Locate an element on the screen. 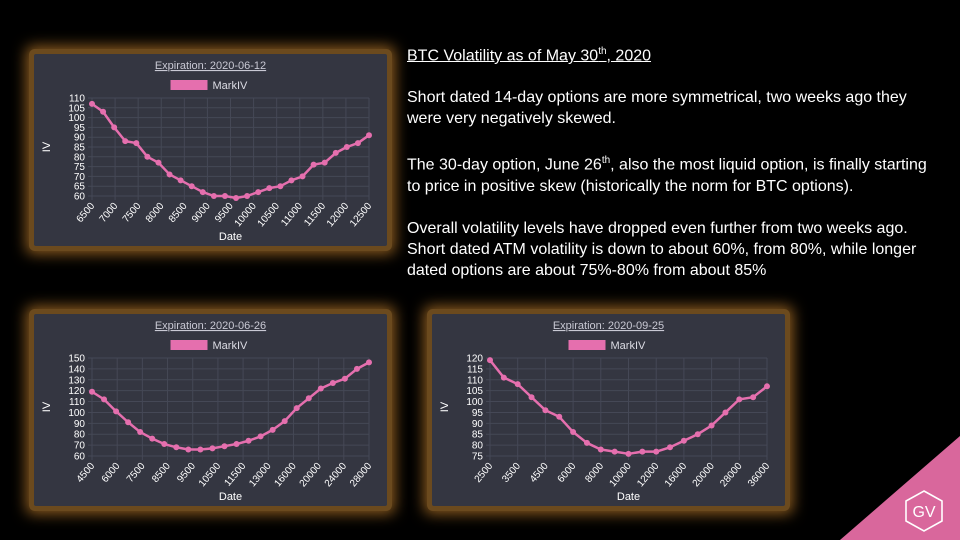 Image resolution: width=960 pixels, height=540 pixels. heading-sup: th is located at coordinates (602, 51).